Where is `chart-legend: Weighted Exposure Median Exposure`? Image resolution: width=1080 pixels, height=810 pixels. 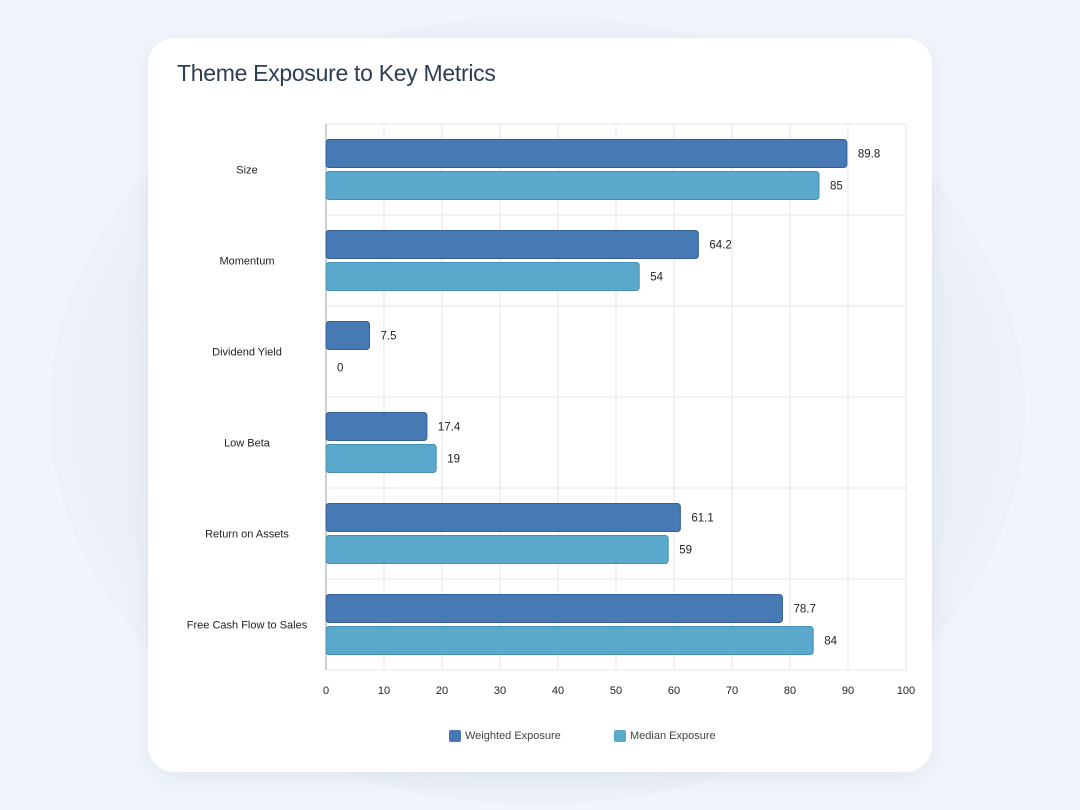 chart-legend: Weighted Exposure Median Exposure is located at coordinates (540, 738).